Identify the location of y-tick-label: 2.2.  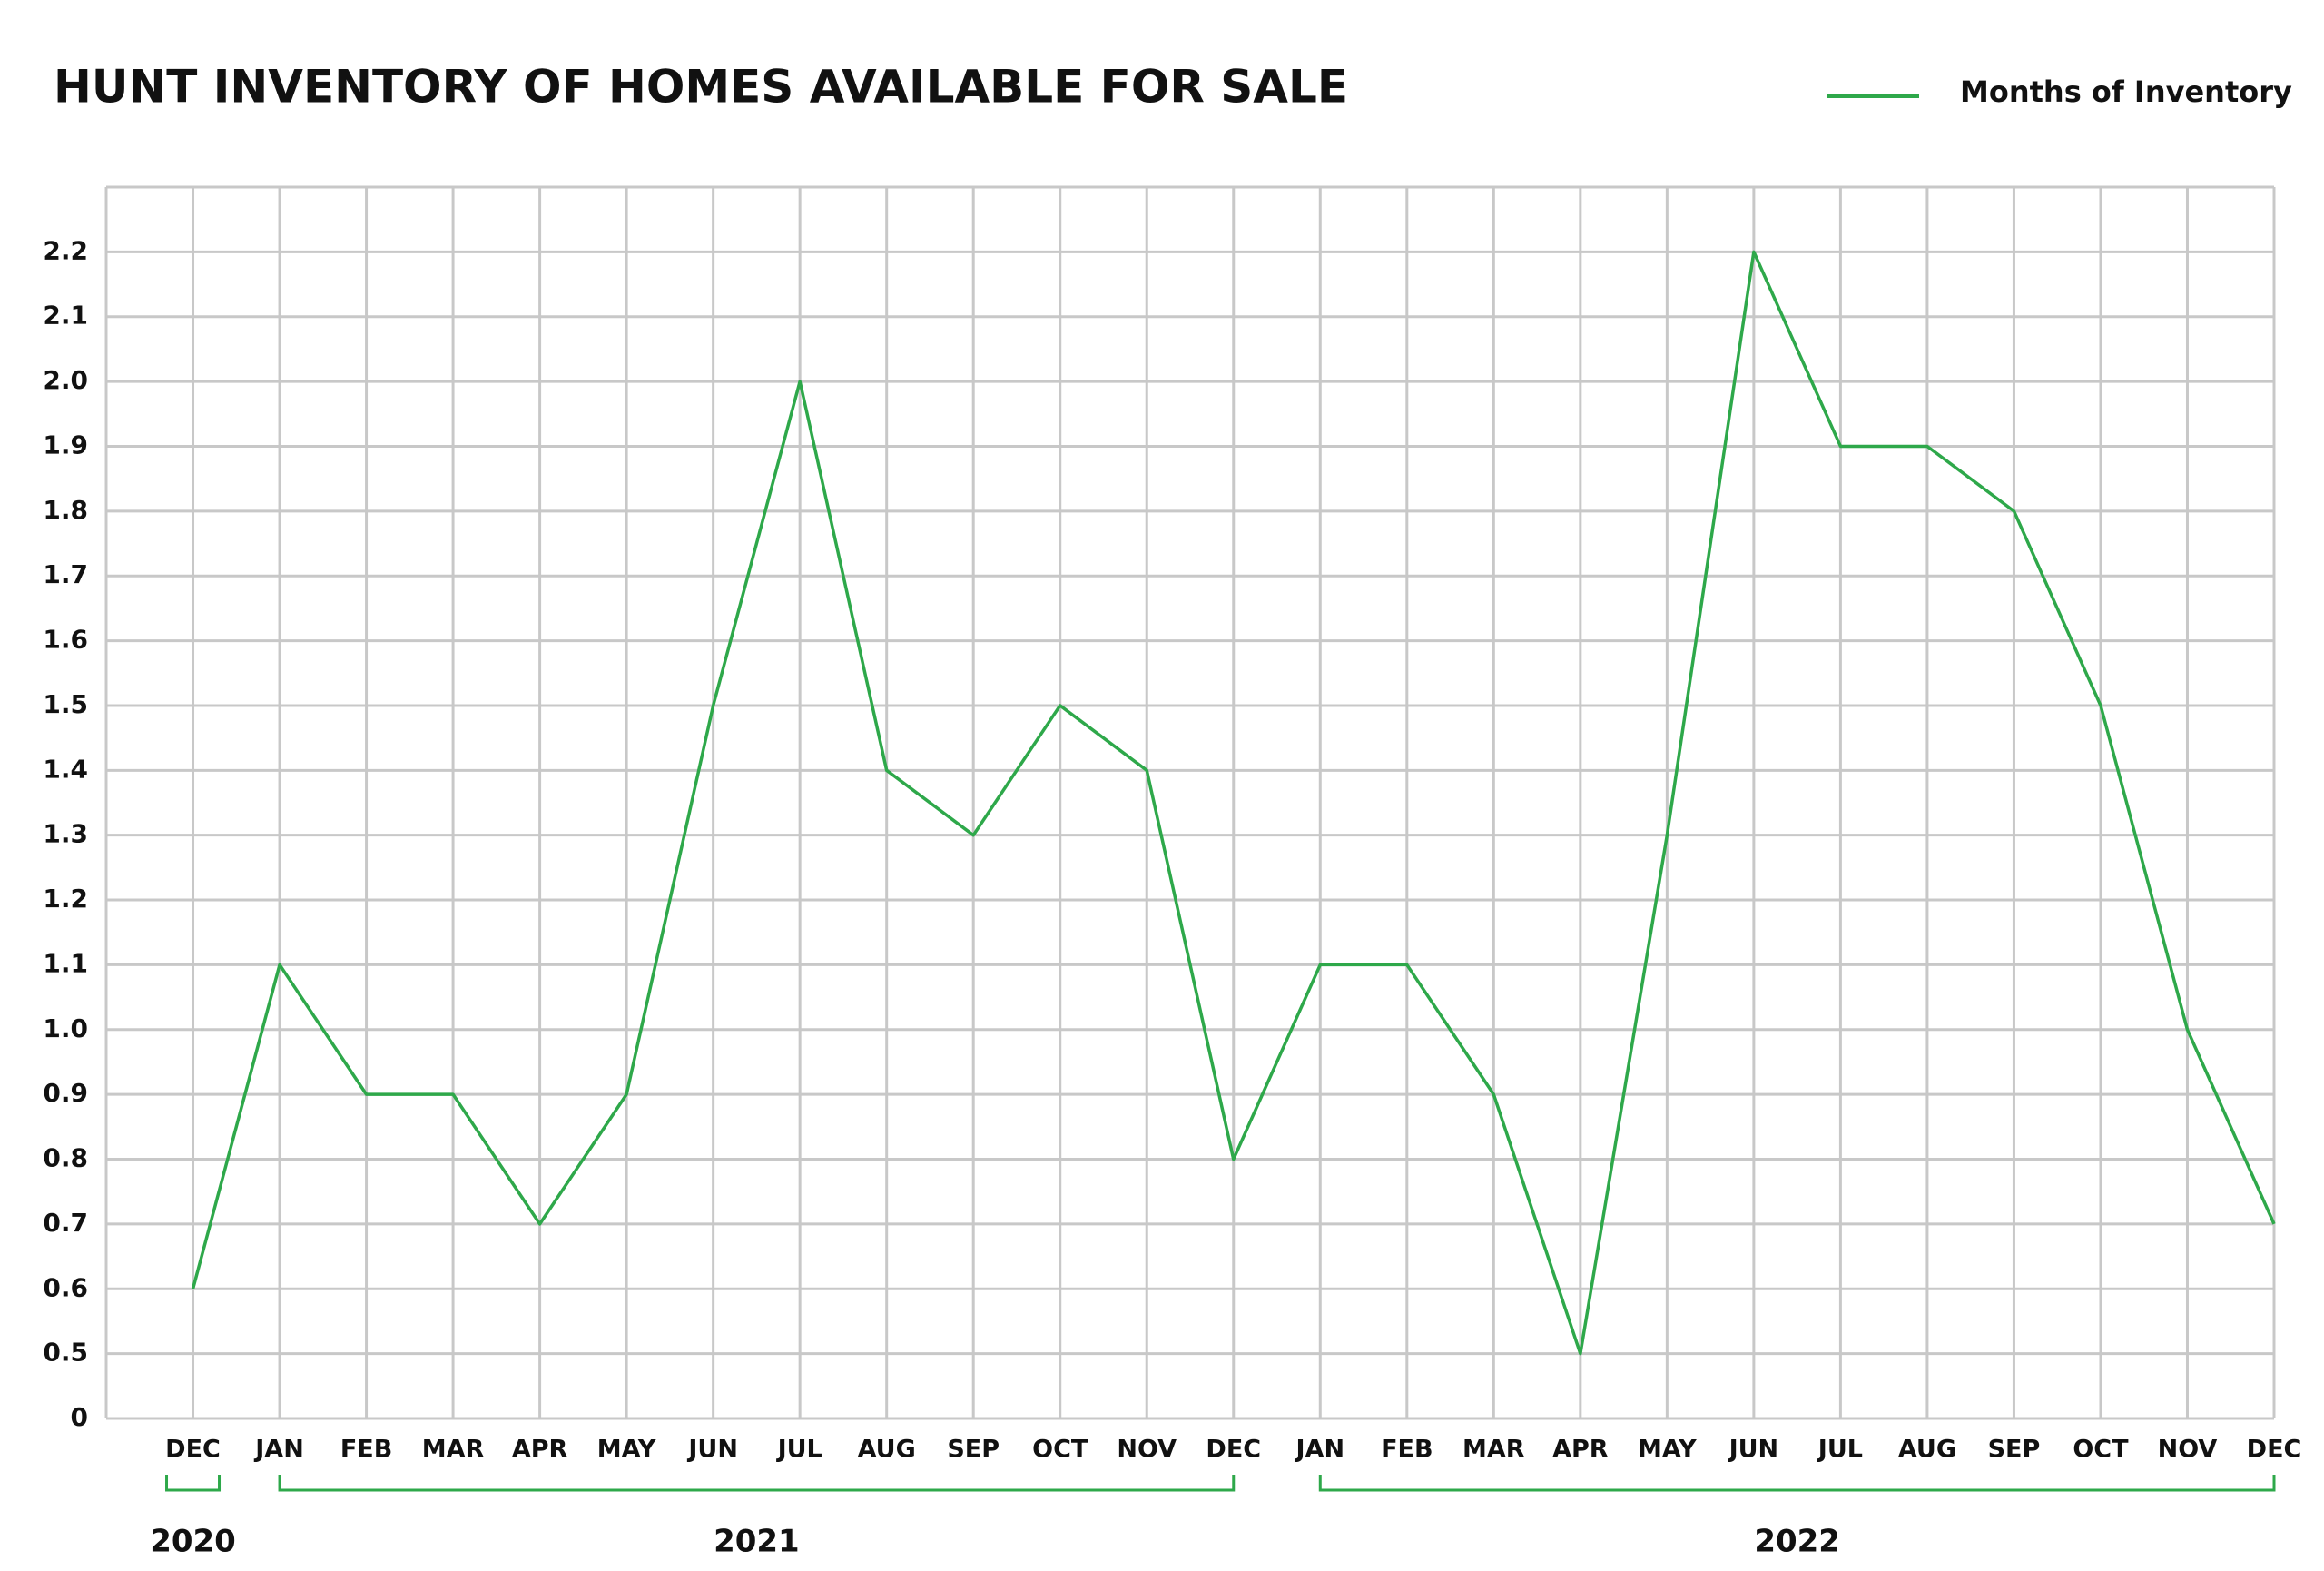
(65, 250).